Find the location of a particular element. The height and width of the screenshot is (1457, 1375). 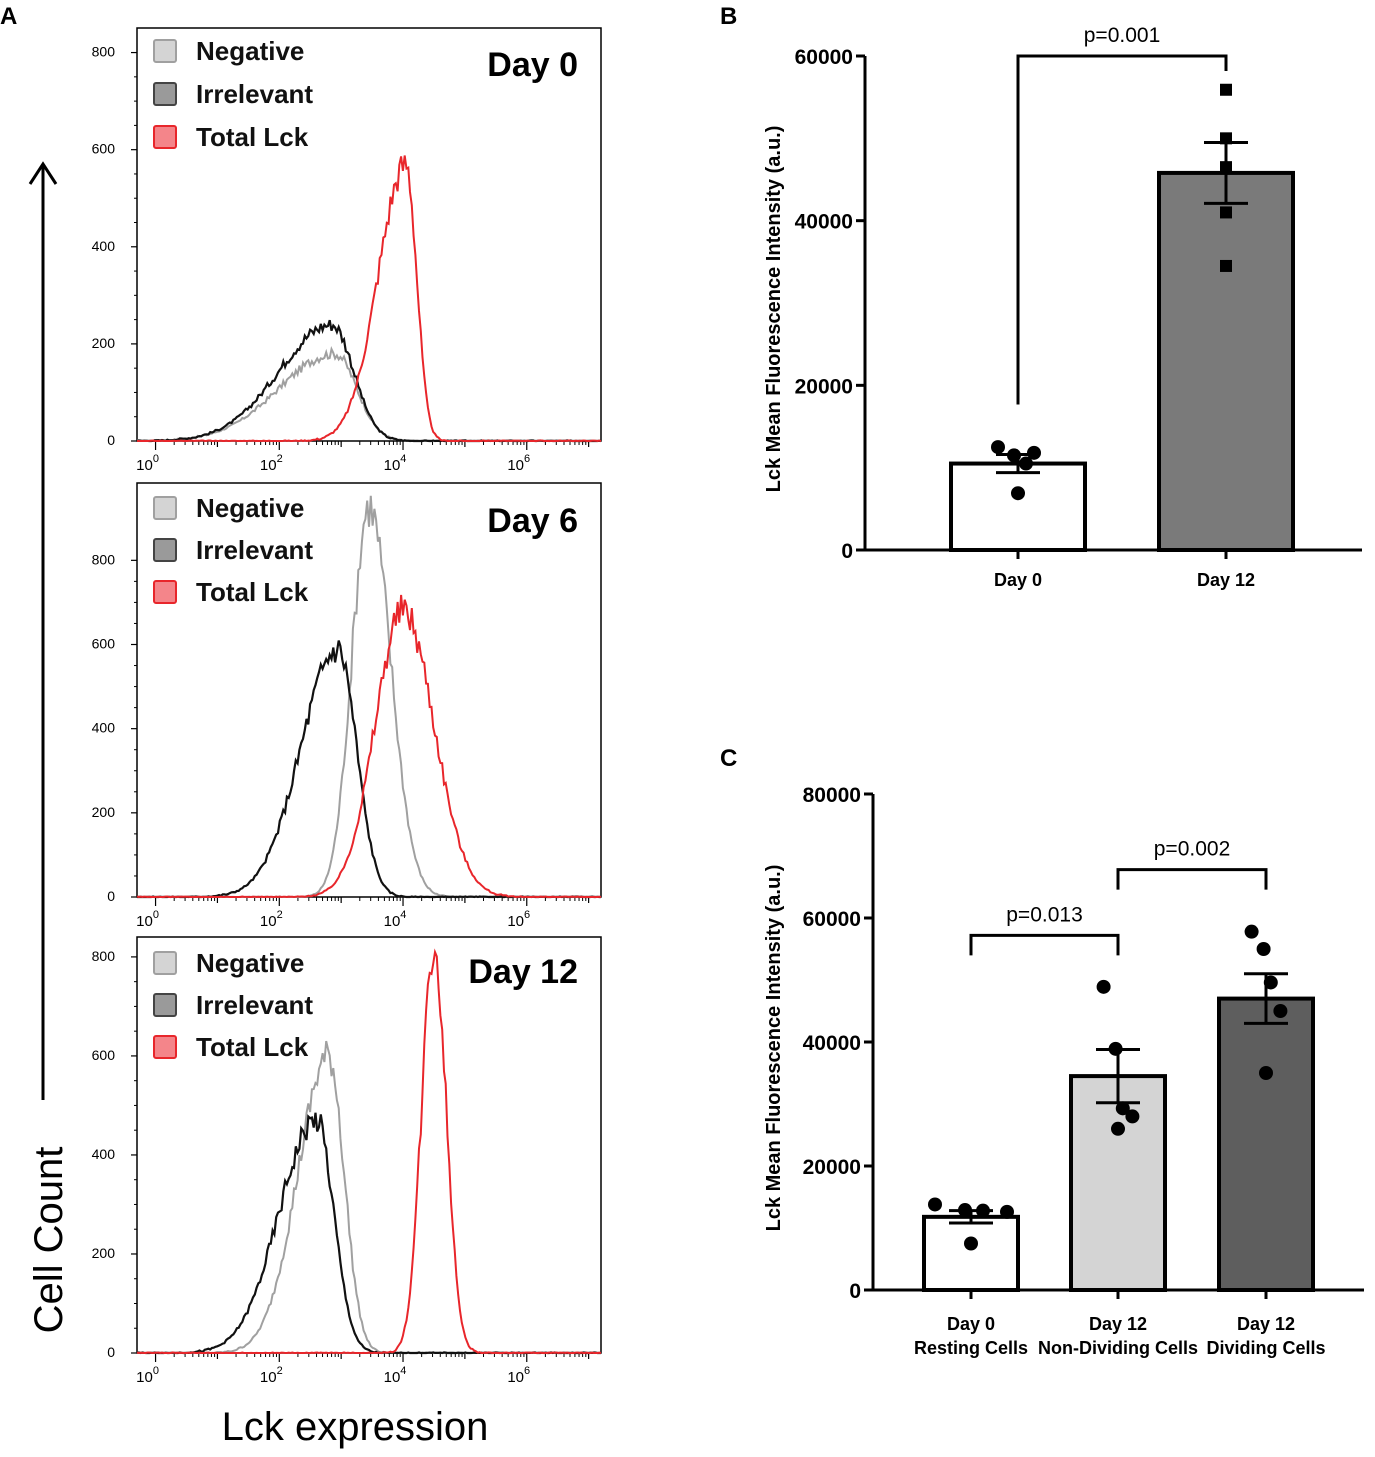

histogram-y-tick-label: 200 is located at coordinates (104, 1253).